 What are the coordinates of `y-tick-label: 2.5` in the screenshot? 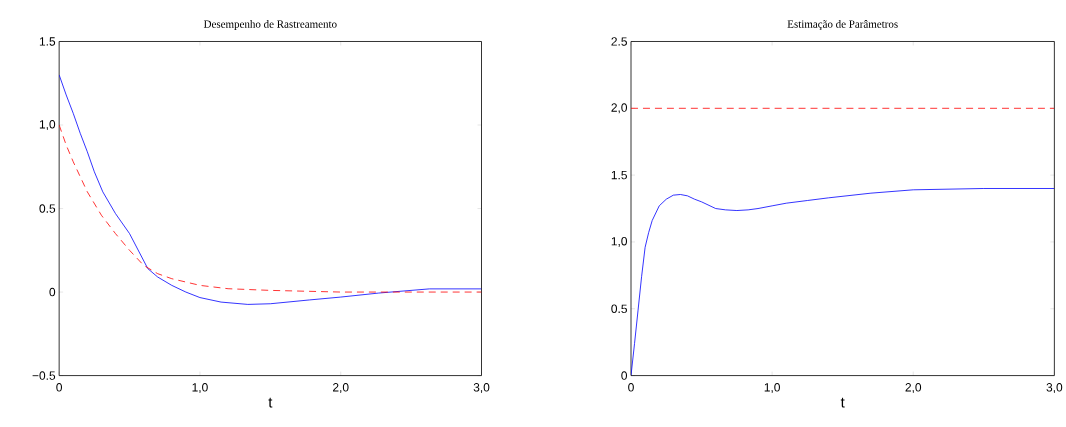 It's located at (619, 41).